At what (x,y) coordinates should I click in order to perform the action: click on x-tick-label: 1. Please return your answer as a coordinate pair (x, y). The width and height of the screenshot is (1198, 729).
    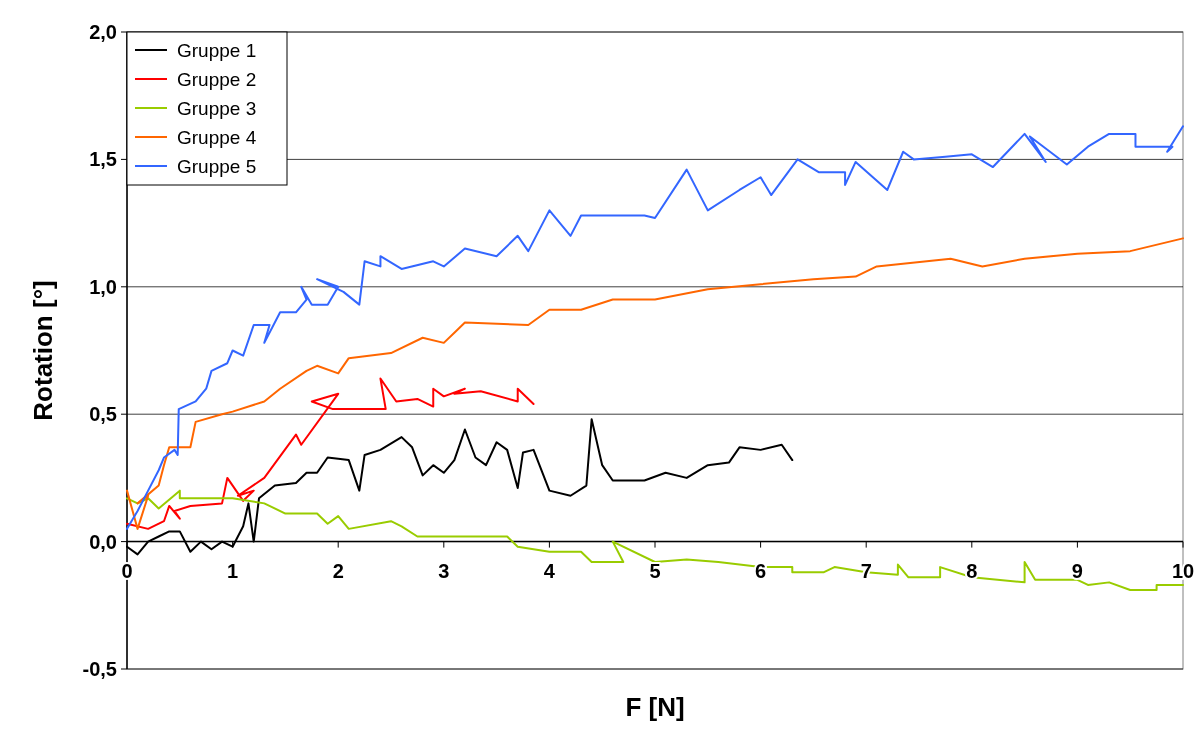
    Looking at the image, I should click on (233, 570).